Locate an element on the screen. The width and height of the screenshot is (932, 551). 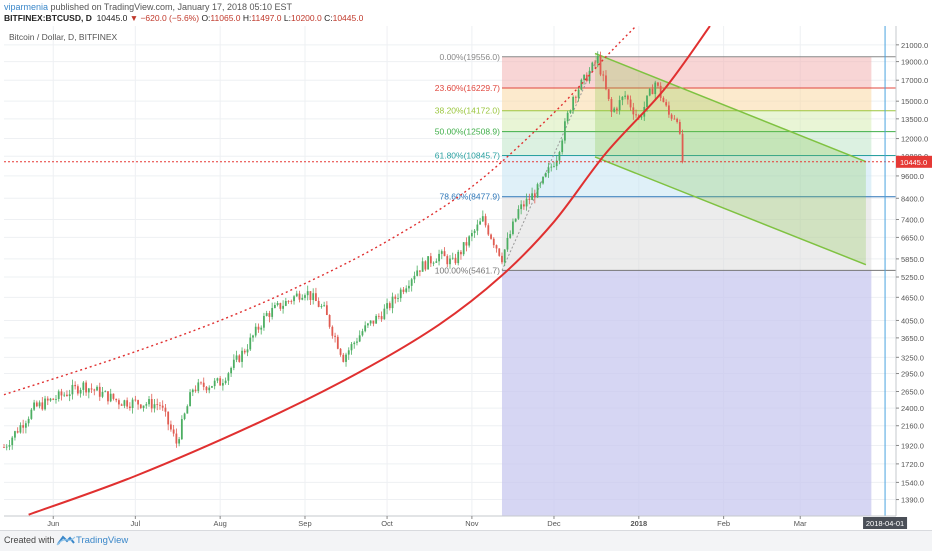
descending-channel is located at coordinates (730, 159).